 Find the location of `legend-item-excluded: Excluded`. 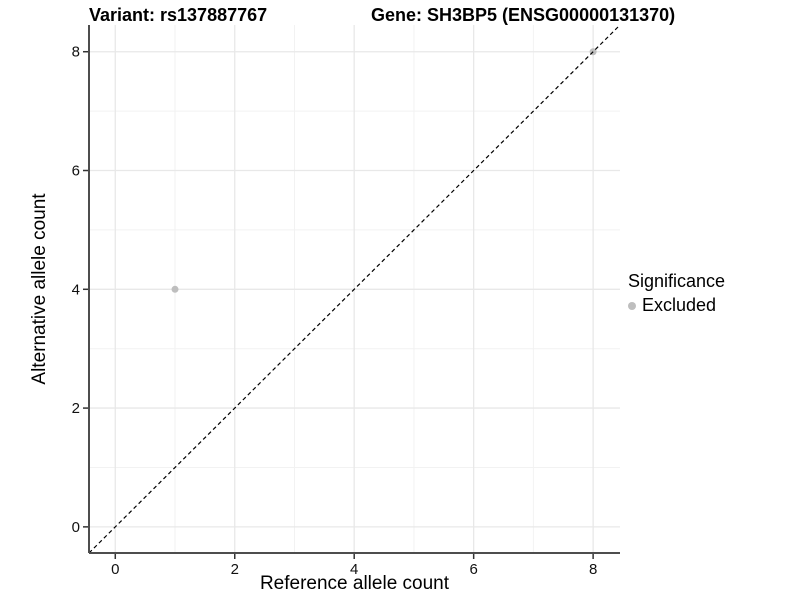

legend-item-excluded: Excluded is located at coordinates (676, 305).